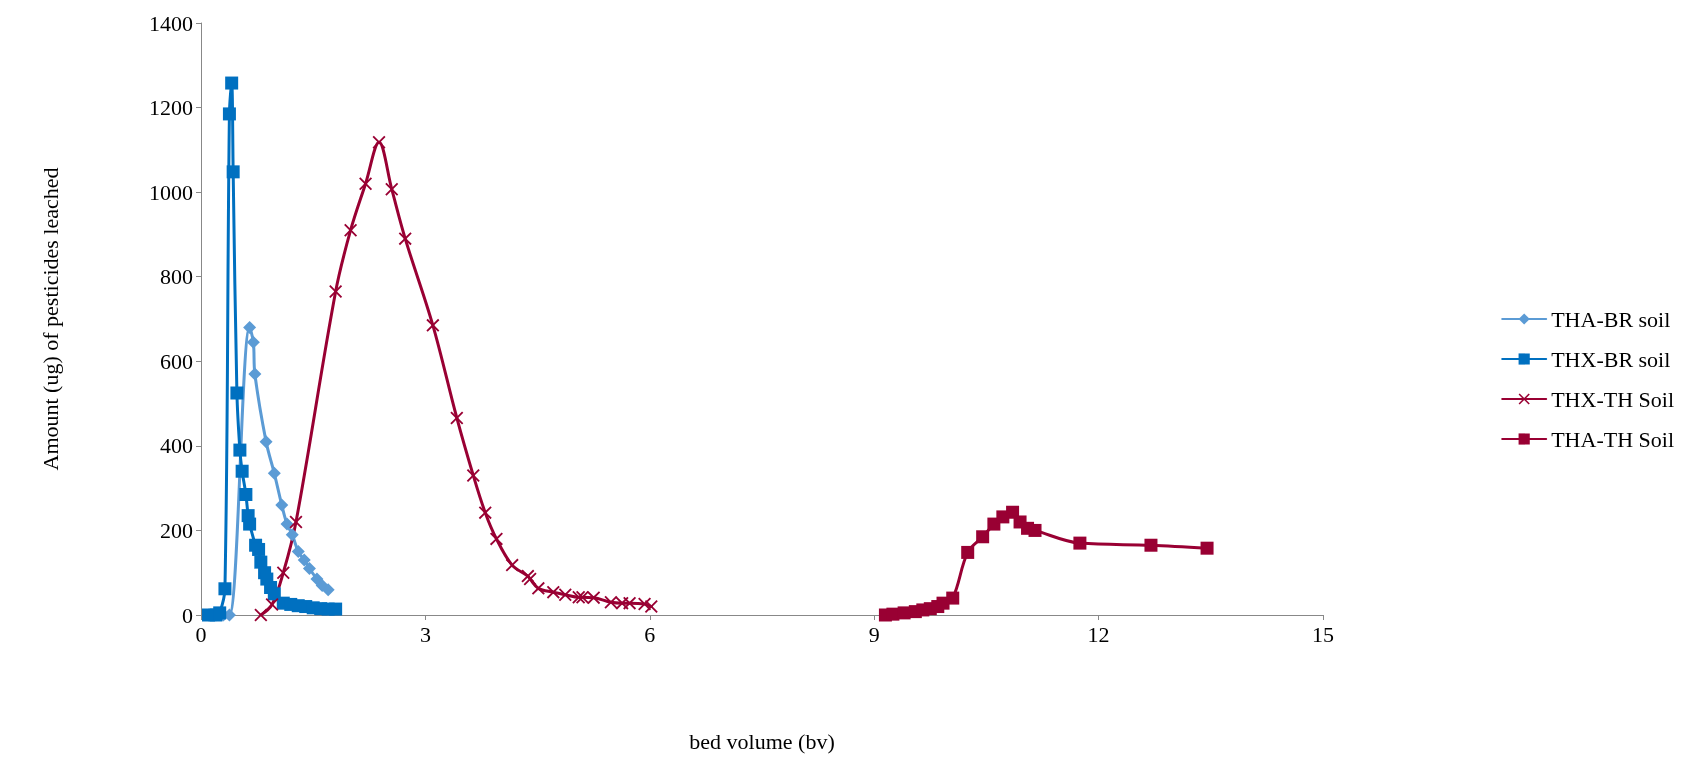  What do you see at coordinates (171, 23) in the screenshot?
I see `y-tick-label: 1400` at bounding box center [171, 23].